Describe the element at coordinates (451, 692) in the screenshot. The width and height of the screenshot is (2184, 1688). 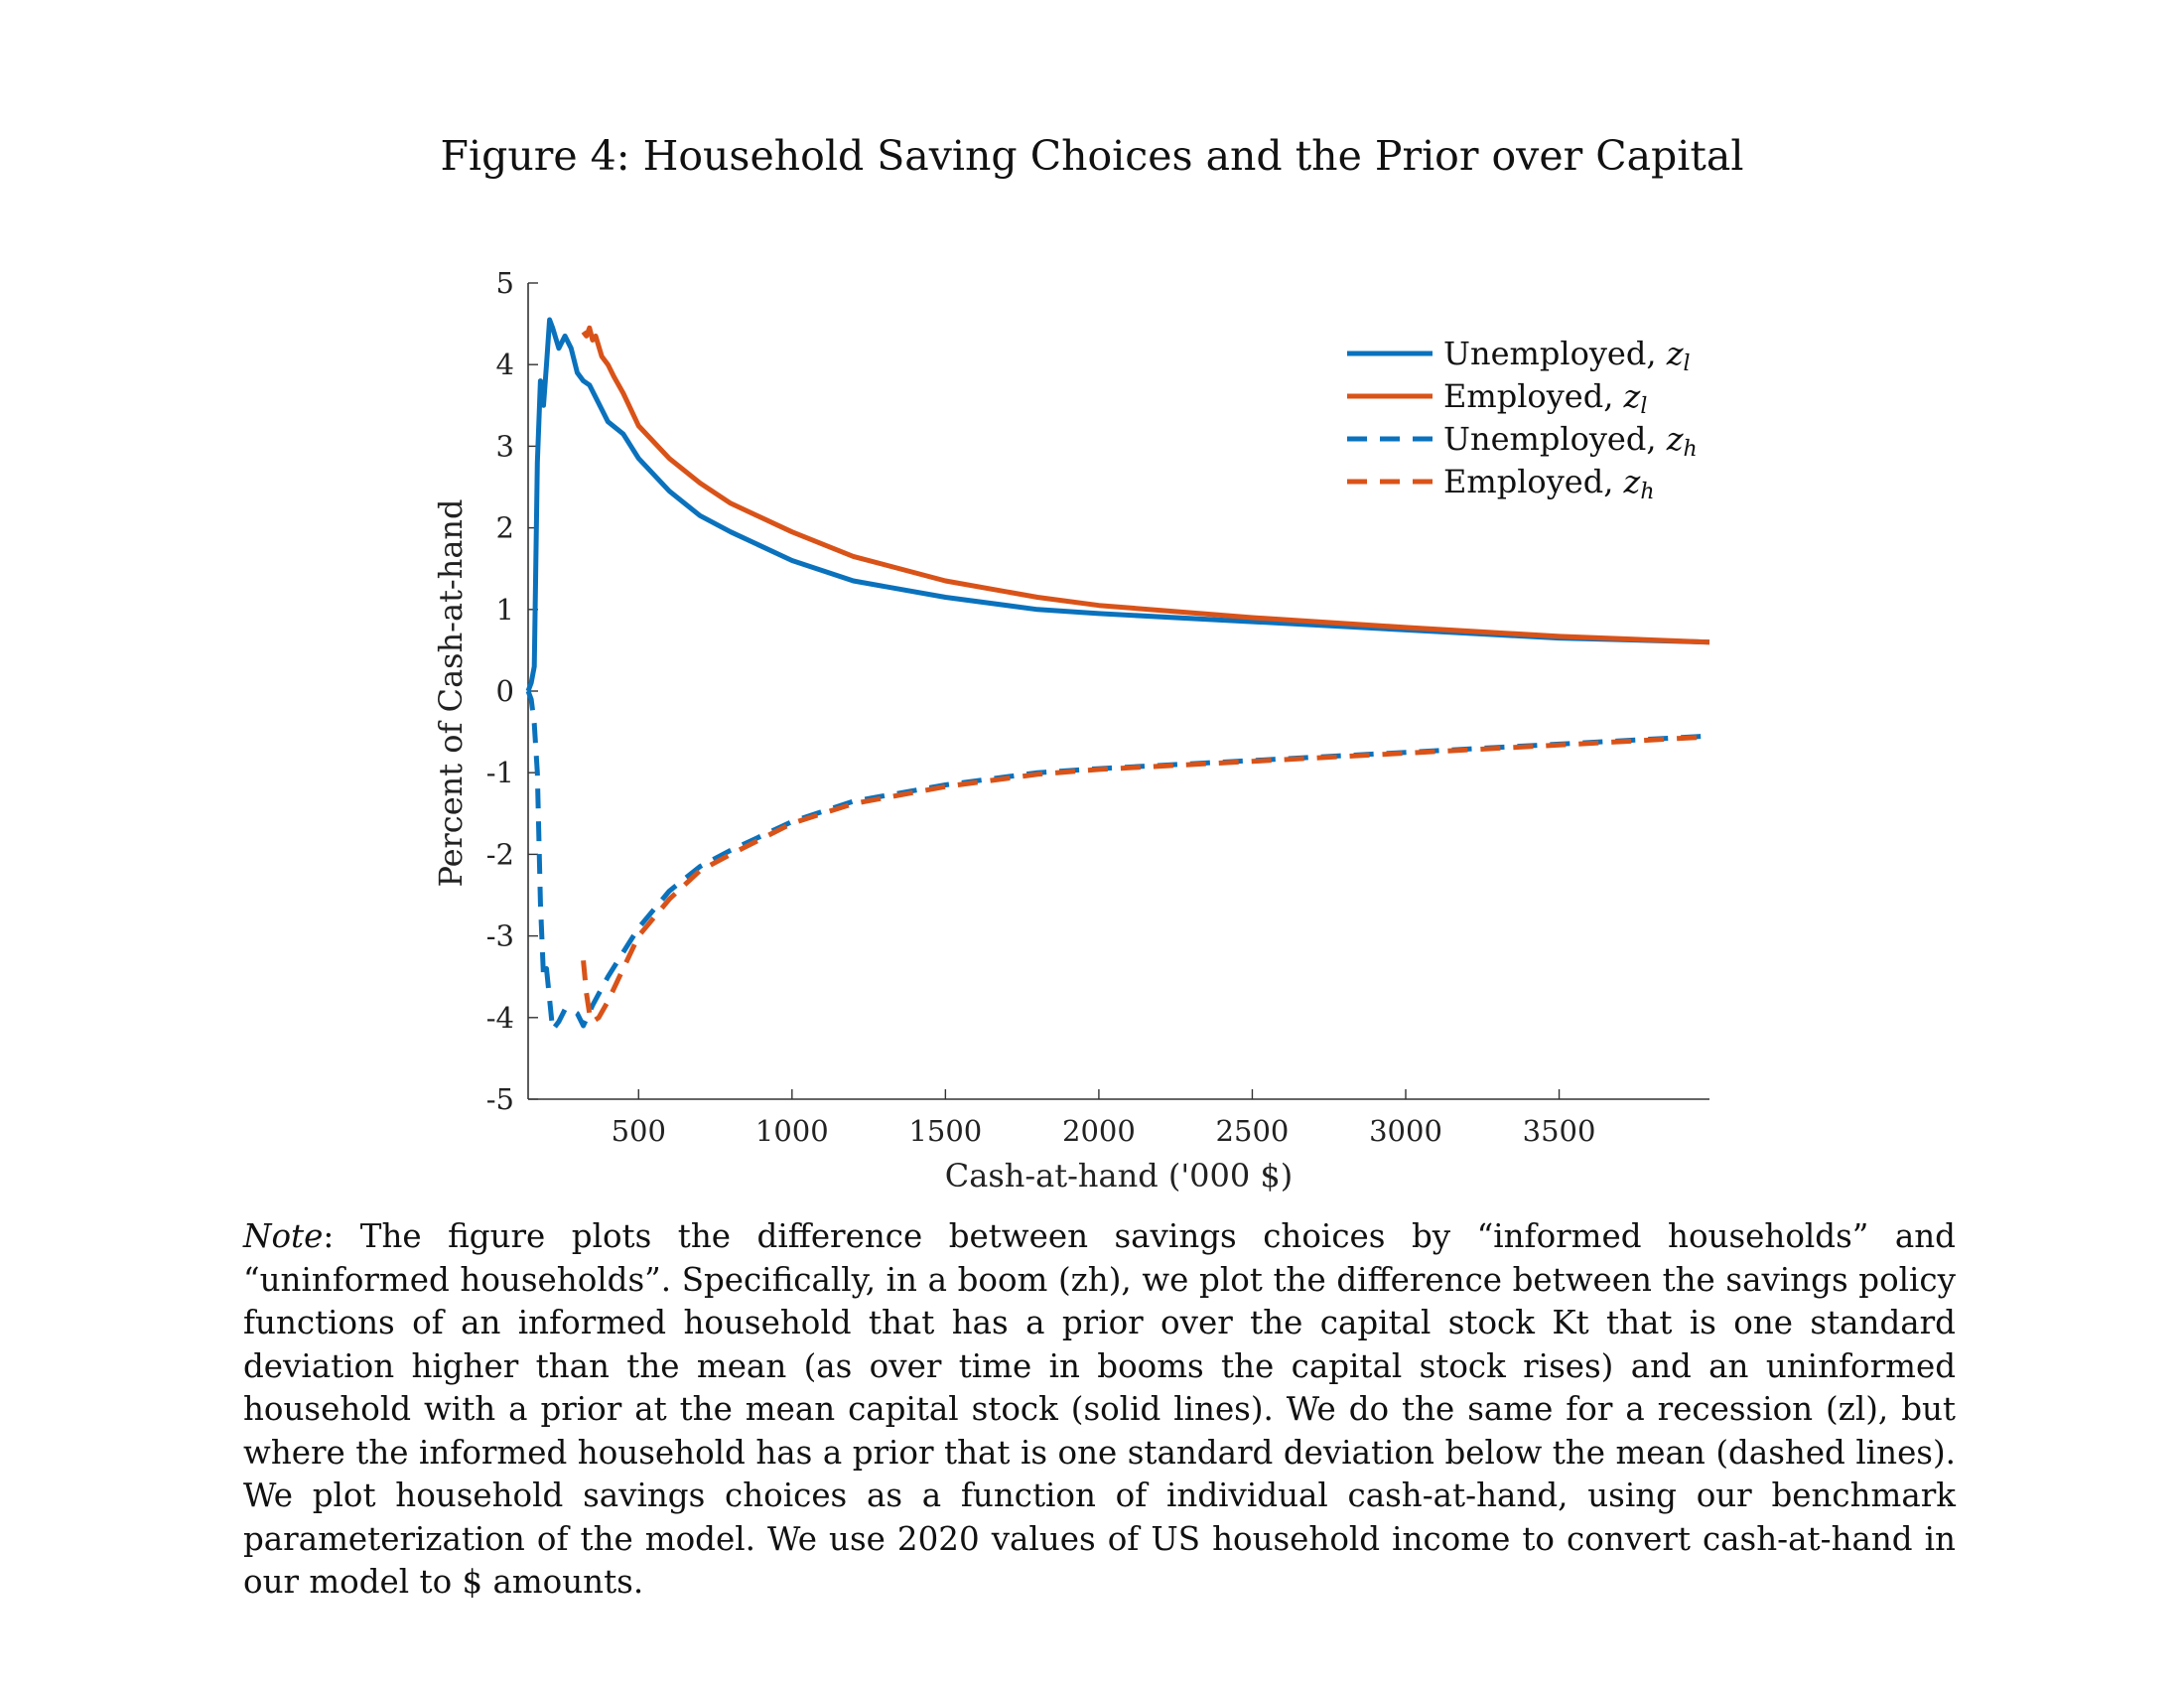
I see `y-axis-label: Percent of Cash-at-hand` at that location.